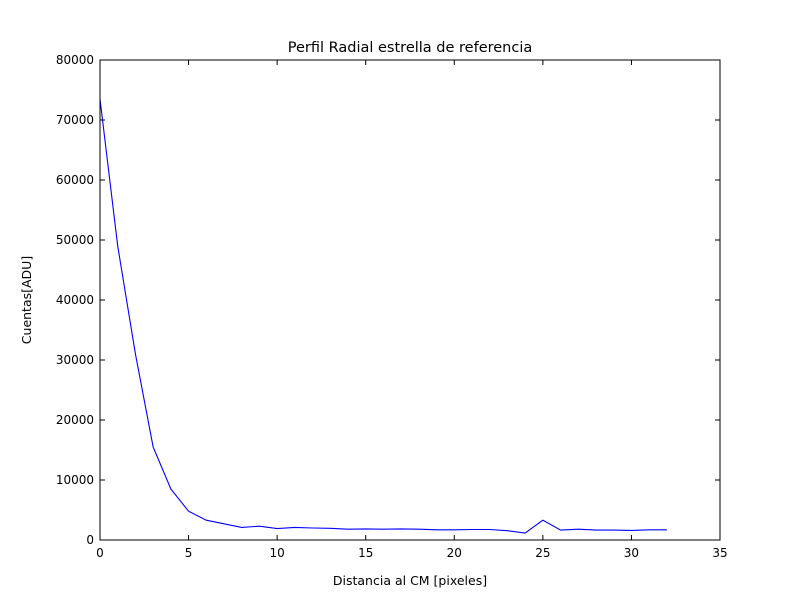 Image resolution: width=800 pixels, height=600 pixels. What do you see at coordinates (454, 553) in the screenshot?
I see `x-tick-label: 20` at bounding box center [454, 553].